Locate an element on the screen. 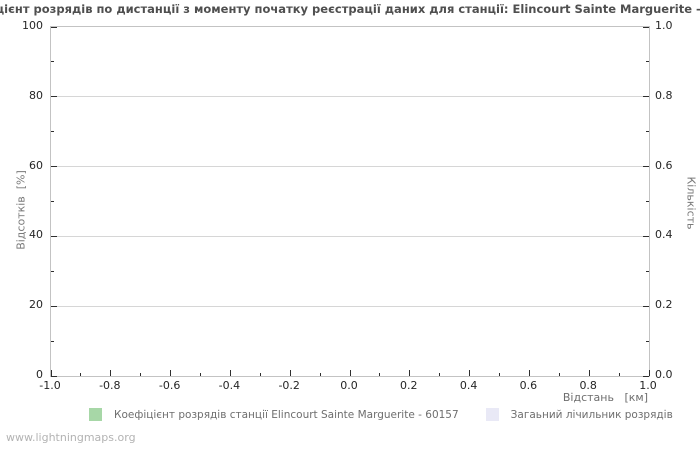 The height and width of the screenshot is (450, 700). x-tick-label: 0.2 is located at coordinates (409, 385).